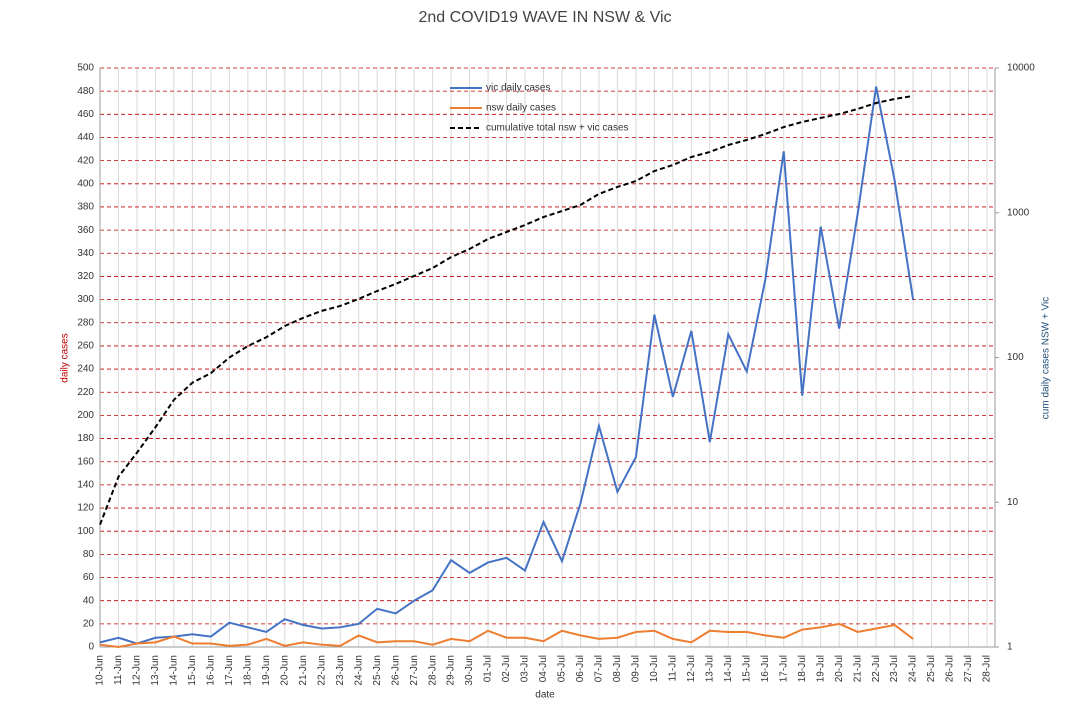  I want to click on x-tick-label: 03-Jul, so click(525, 668).